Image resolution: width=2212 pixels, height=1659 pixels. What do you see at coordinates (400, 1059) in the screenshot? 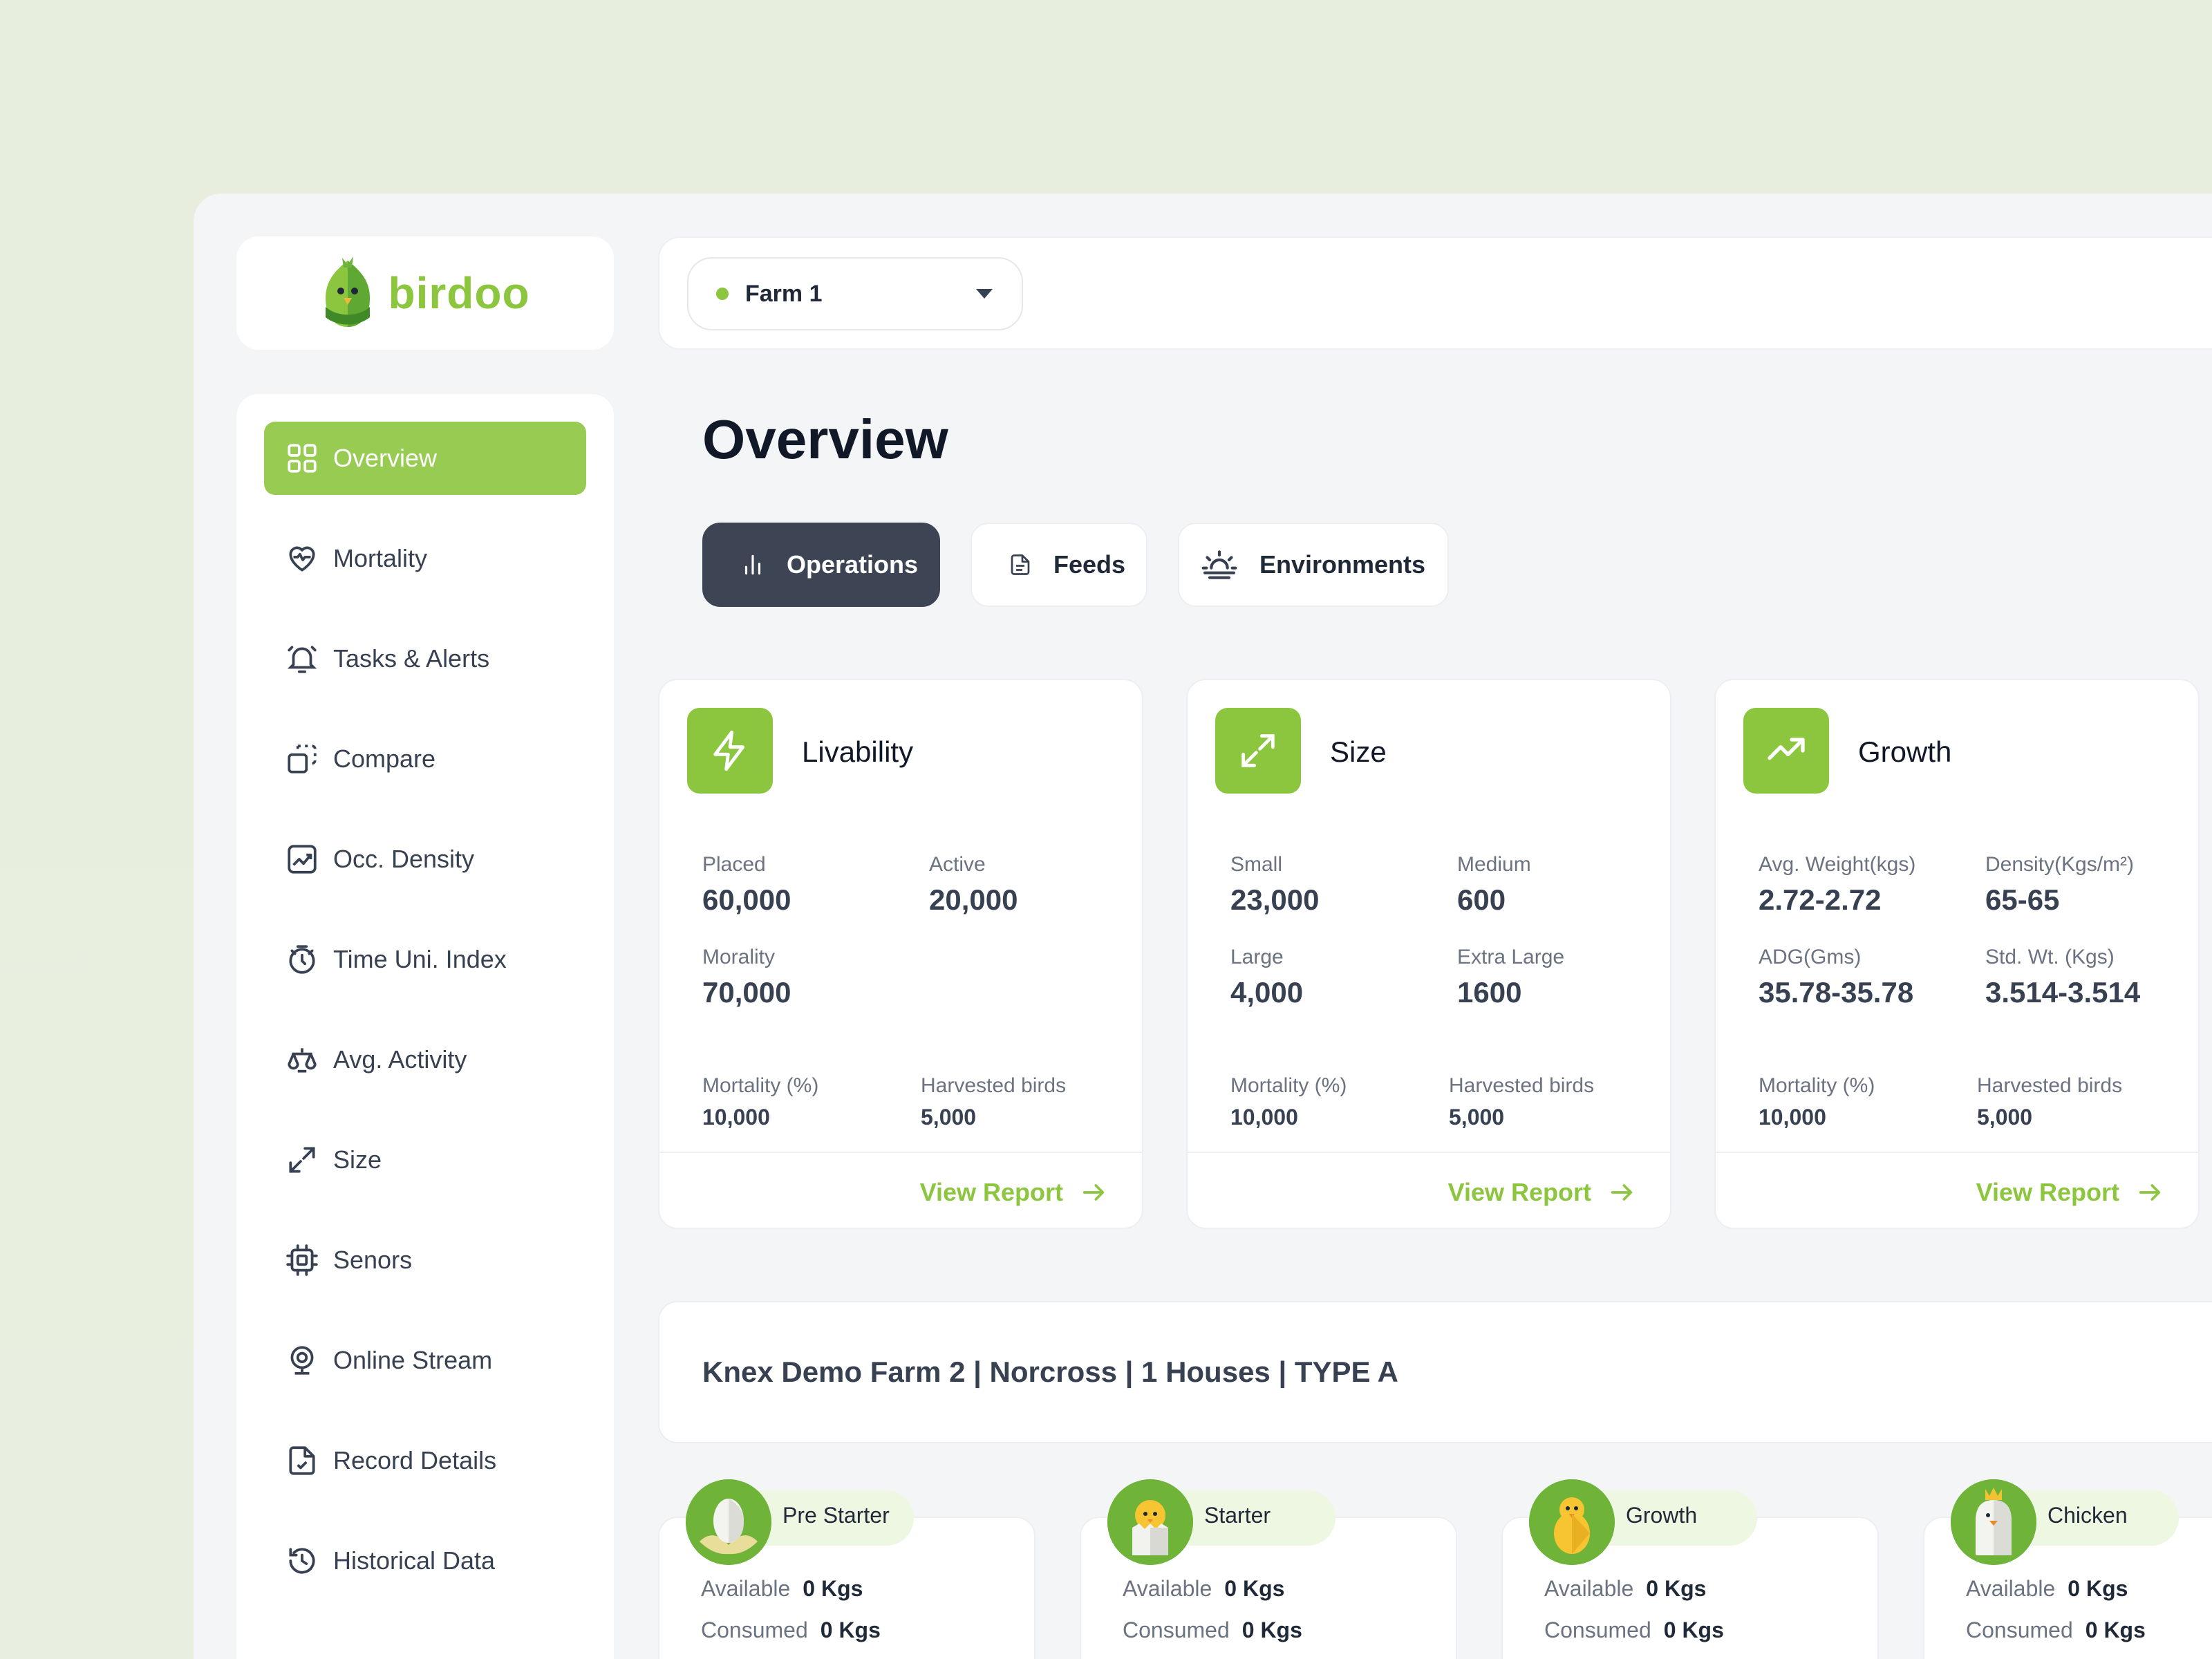
I see `sidebar-item-label: Avg. Activity` at bounding box center [400, 1059].